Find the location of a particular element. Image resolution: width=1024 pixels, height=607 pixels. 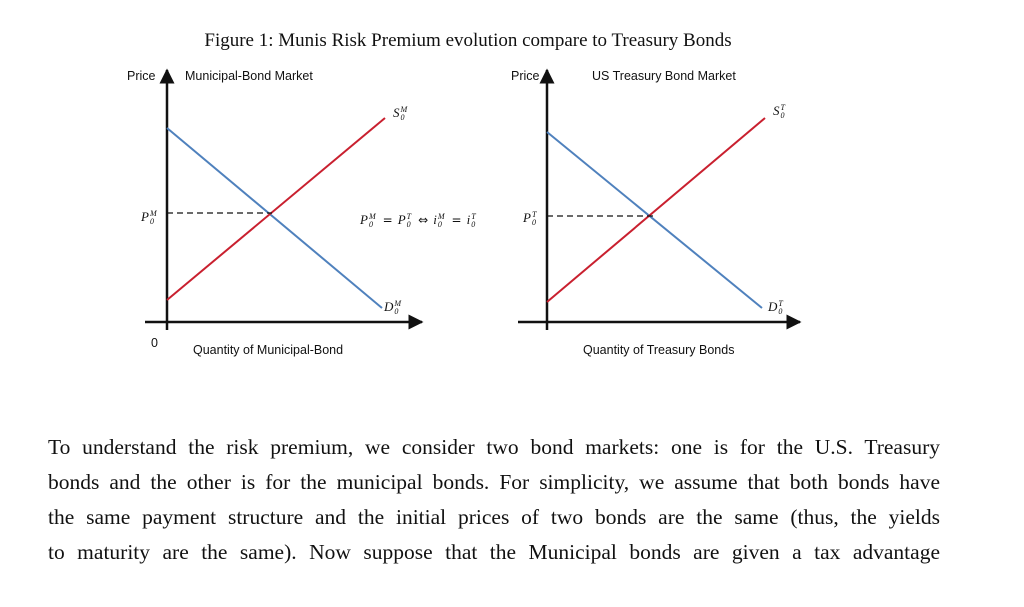

panel-title: US Treasury Bond Market is located at coordinates (664, 76).